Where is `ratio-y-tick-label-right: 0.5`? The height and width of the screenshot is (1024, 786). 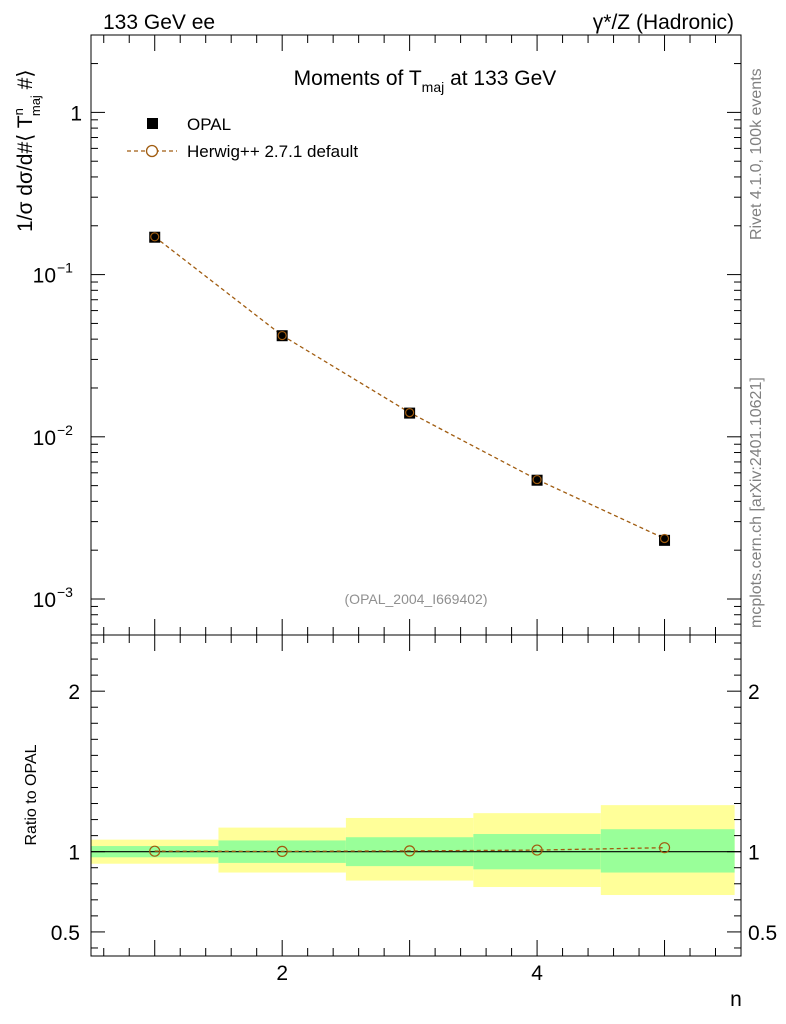 ratio-y-tick-label-right: 0.5 is located at coordinates (762, 933).